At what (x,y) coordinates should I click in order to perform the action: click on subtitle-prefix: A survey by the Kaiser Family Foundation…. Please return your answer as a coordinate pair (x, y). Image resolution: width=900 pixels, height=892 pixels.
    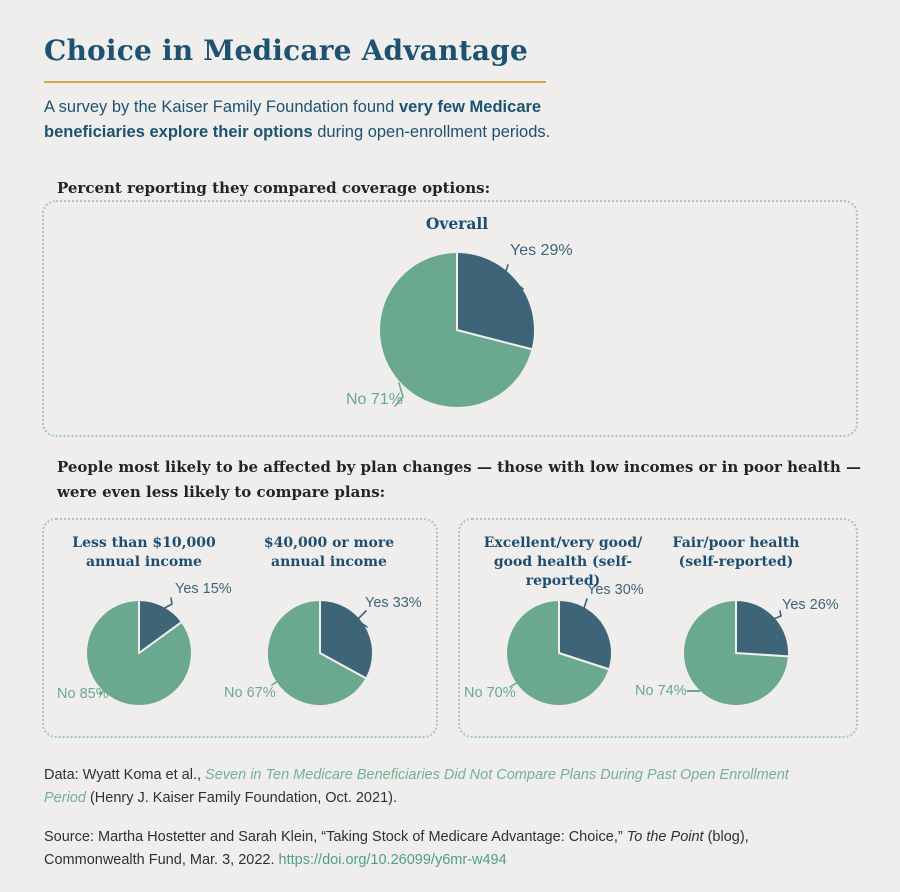
    Looking at the image, I should click on (221, 107).